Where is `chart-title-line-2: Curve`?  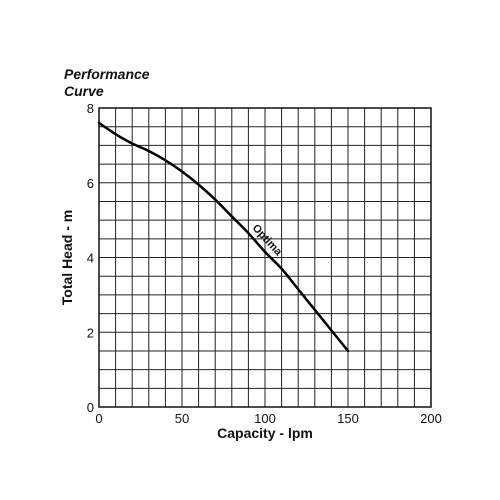
chart-title-line-2: Curve is located at coordinates (84, 91).